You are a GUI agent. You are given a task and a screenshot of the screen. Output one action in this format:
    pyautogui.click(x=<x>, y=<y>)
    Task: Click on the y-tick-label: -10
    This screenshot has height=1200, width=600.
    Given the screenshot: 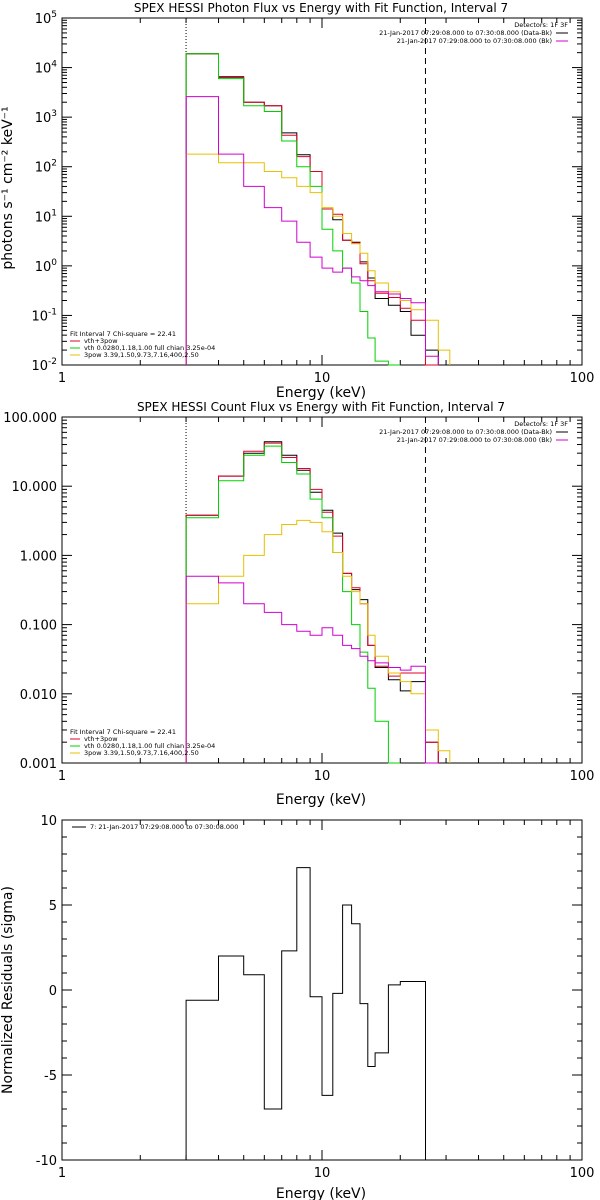 What is the action you would take?
    pyautogui.click(x=46, y=1161)
    